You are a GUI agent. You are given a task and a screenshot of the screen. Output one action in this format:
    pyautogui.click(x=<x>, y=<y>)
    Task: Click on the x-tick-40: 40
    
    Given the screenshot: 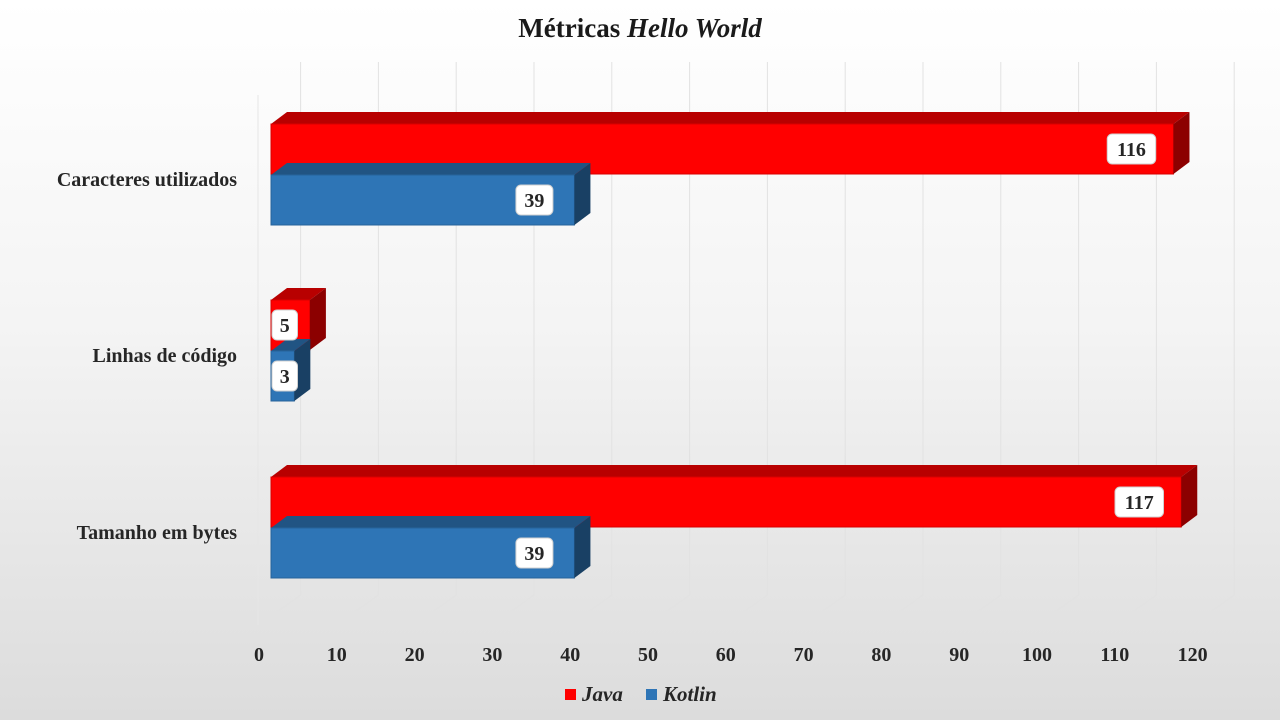 What is the action you would take?
    pyautogui.click(x=570, y=655)
    